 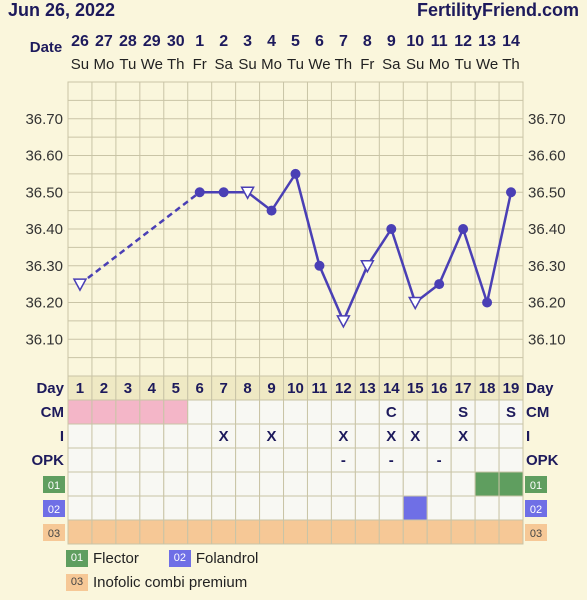 What do you see at coordinates (415, 41) in the screenshot?
I see `date-label: 10` at bounding box center [415, 41].